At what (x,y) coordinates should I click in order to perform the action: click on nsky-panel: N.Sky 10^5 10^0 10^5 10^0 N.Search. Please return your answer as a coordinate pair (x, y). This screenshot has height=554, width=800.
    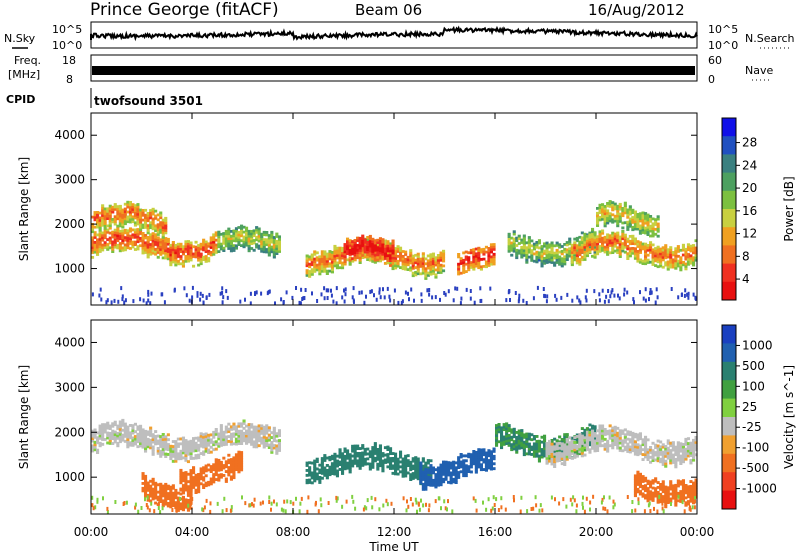
    Looking at the image, I should click on (399, 36).